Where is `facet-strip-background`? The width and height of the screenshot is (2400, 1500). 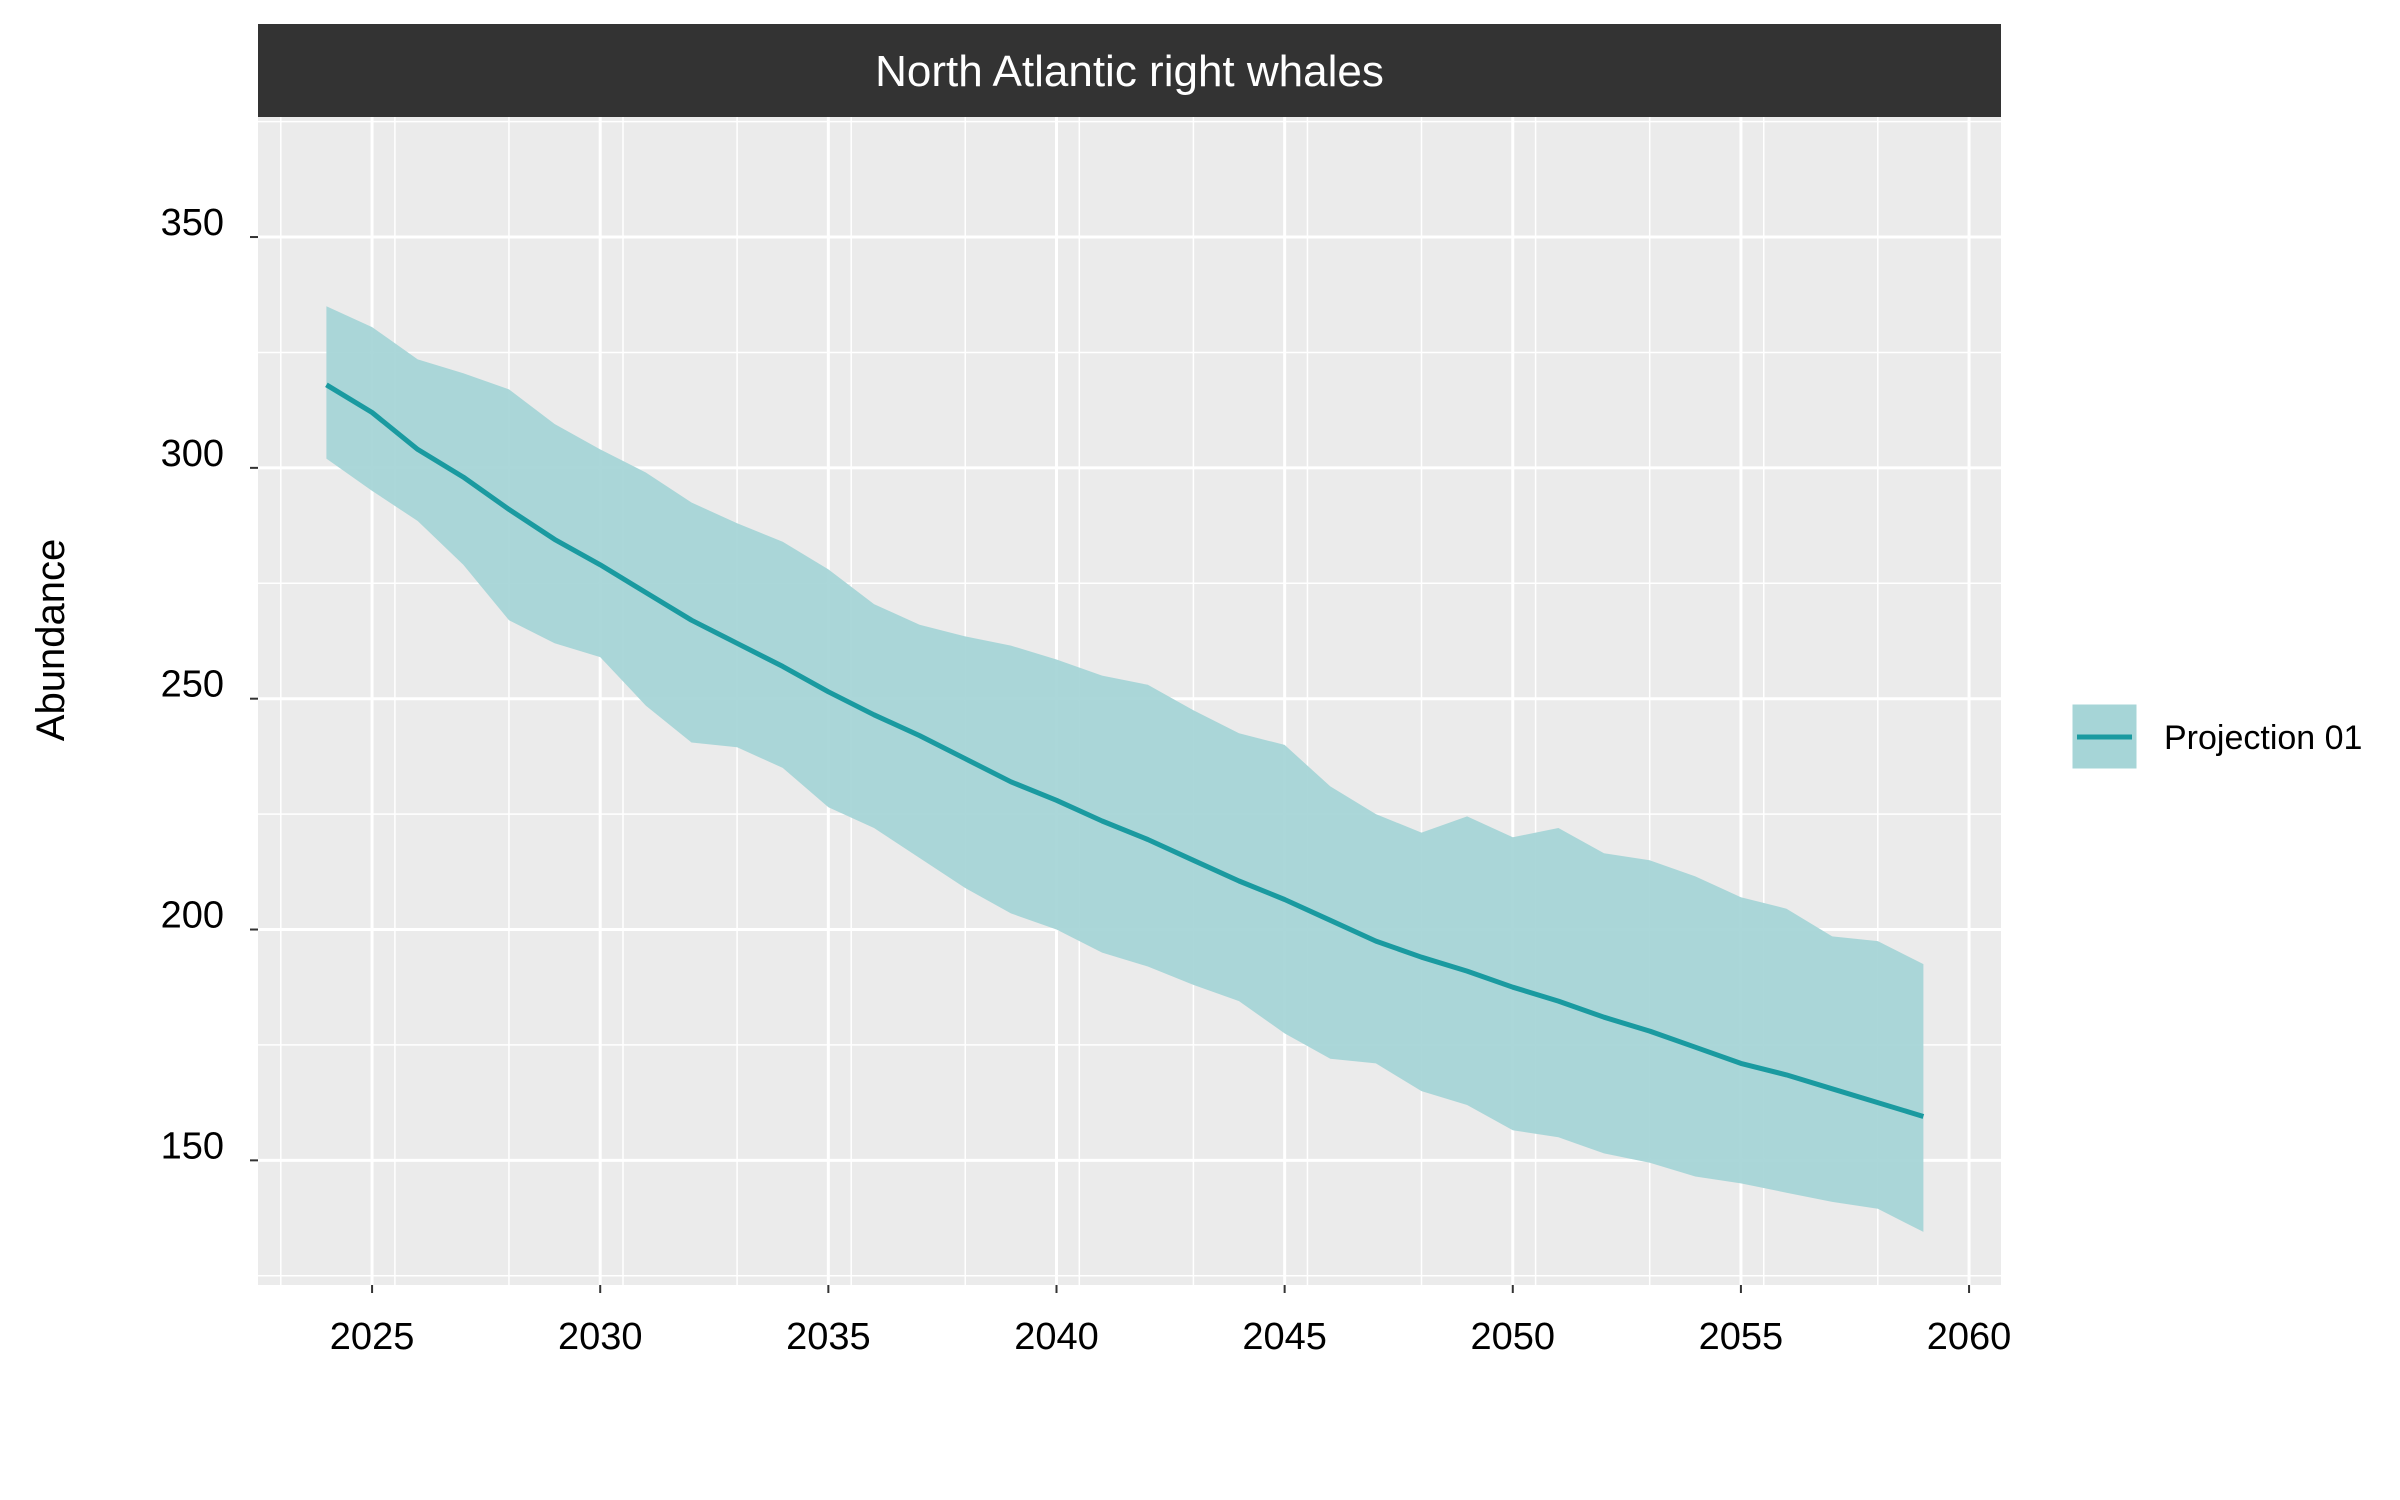
facet-strip-background is located at coordinates (1129, 70).